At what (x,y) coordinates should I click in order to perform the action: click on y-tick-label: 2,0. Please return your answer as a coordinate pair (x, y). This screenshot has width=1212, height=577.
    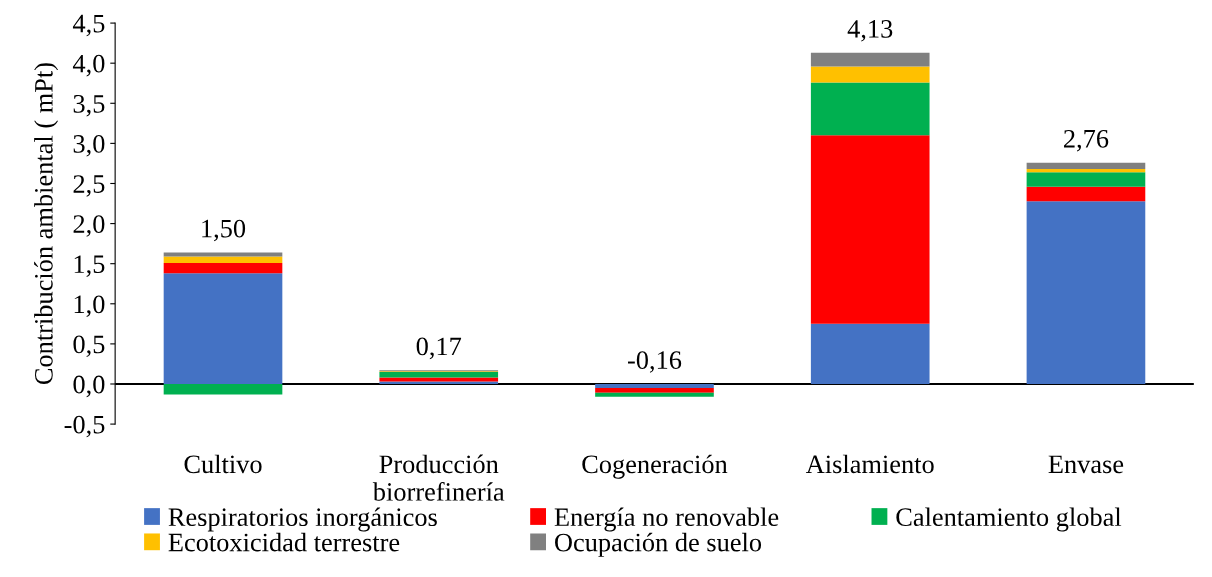
    Looking at the image, I should click on (89, 226).